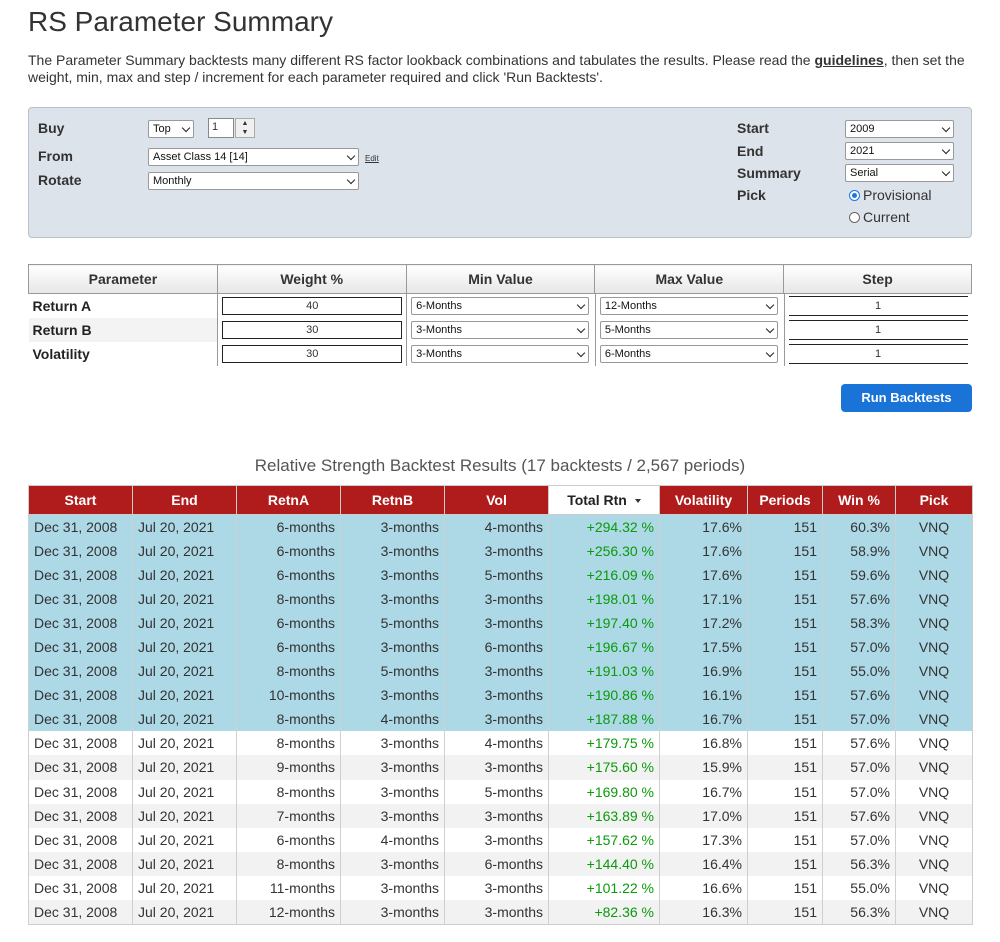 Image resolution: width=1000 pixels, height=942 pixels. What do you see at coordinates (604, 767) in the screenshot?
I see `cell-total-rtn: +175.60 %` at bounding box center [604, 767].